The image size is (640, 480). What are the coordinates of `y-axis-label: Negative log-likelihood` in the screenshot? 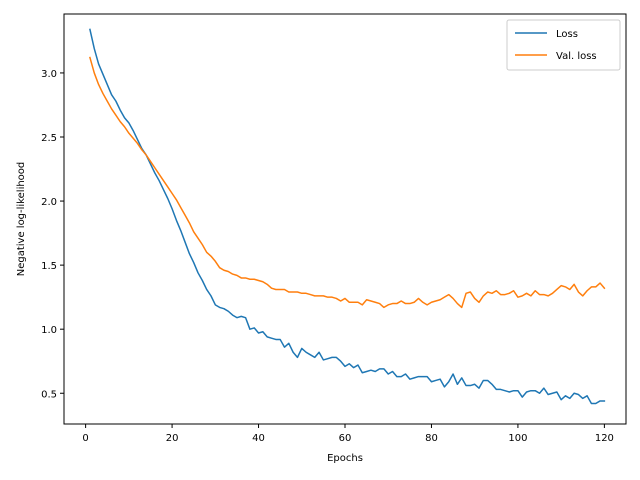 It's located at (21, 219).